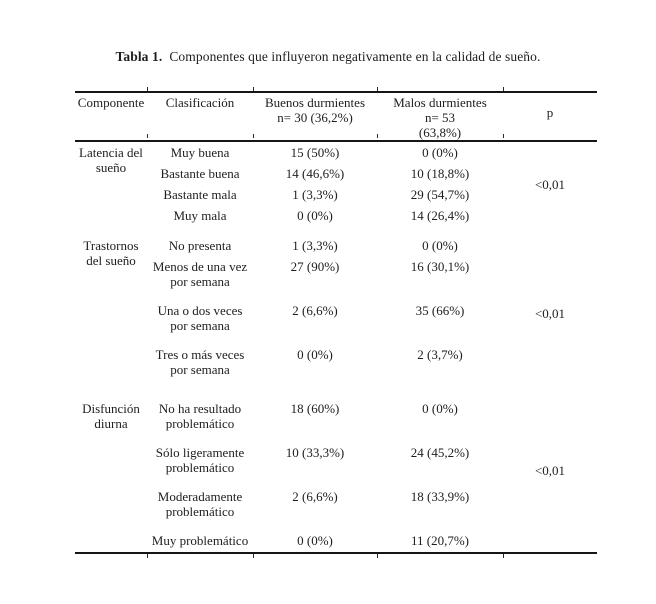 The width and height of the screenshot is (656, 604). I want to click on component-cell: Disfunción diurna, so click(111, 416).